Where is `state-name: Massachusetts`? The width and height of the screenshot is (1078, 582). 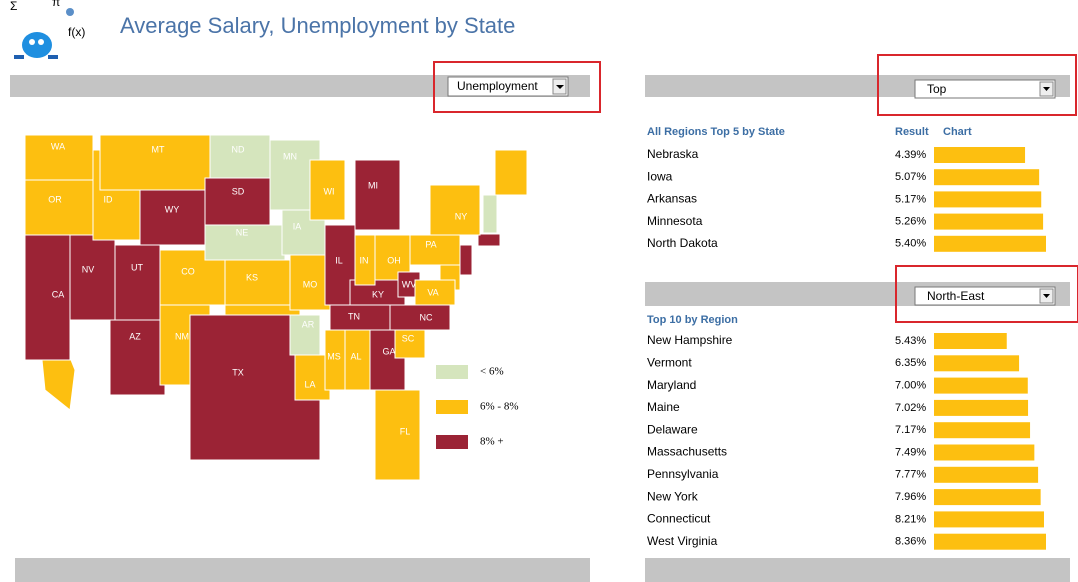
state-name: Massachusetts is located at coordinates (687, 452).